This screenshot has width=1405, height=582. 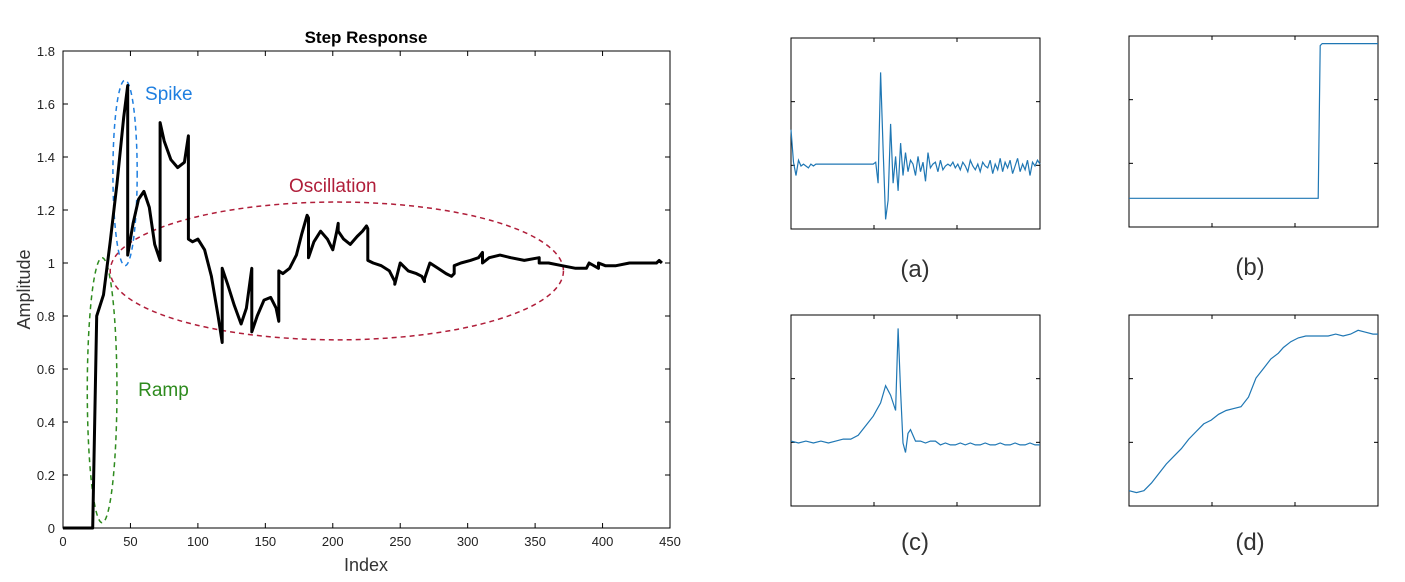 I want to click on subplot-d-line, so click(x=1253, y=411).